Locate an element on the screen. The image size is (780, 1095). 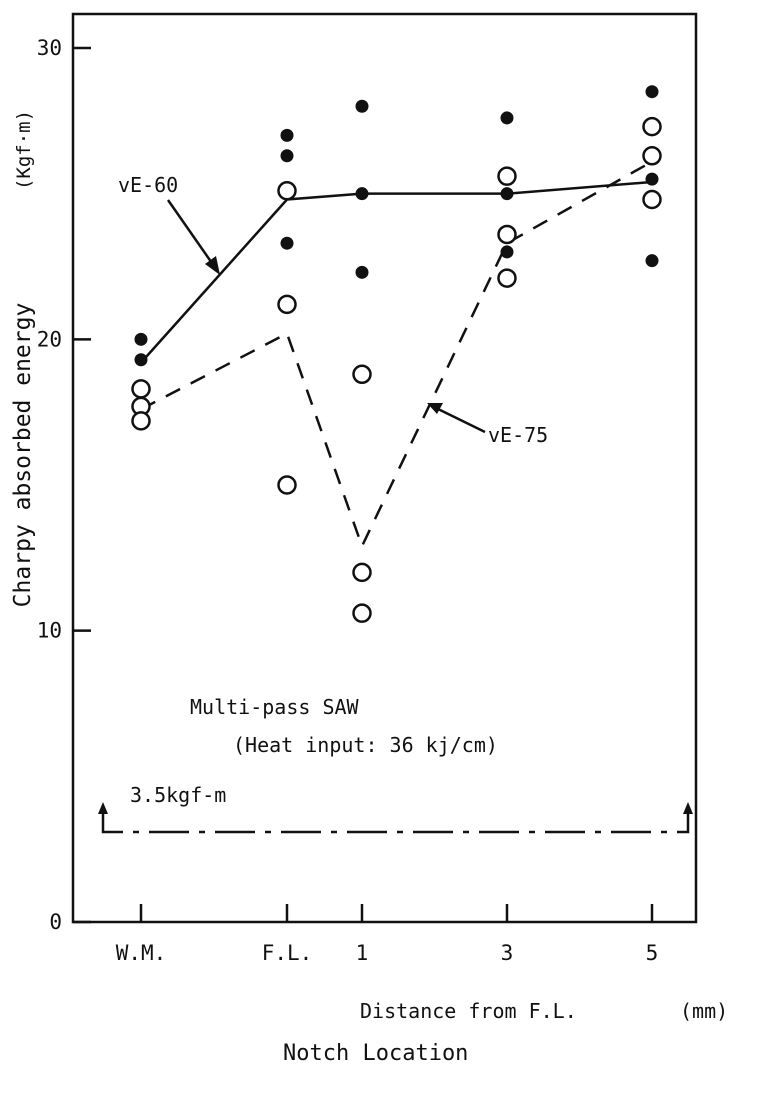
x-tick-label: 5 is located at coordinates (652, 953).